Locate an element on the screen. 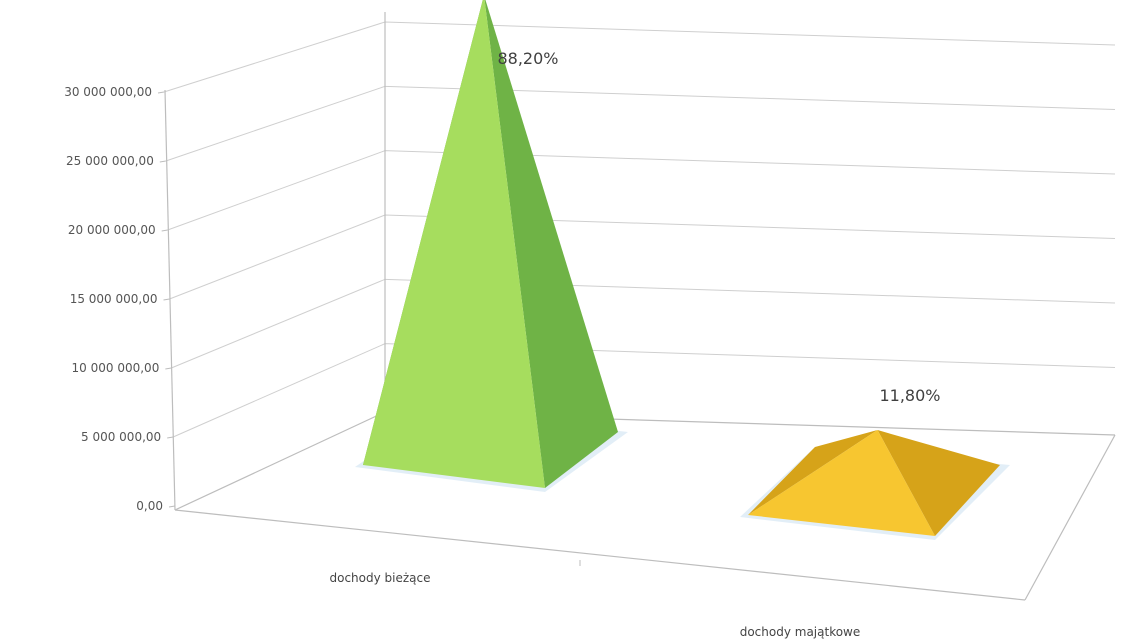 The height and width of the screenshot is (640, 1129). y-tick-label: 0,00 is located at coordinates (149, 506).